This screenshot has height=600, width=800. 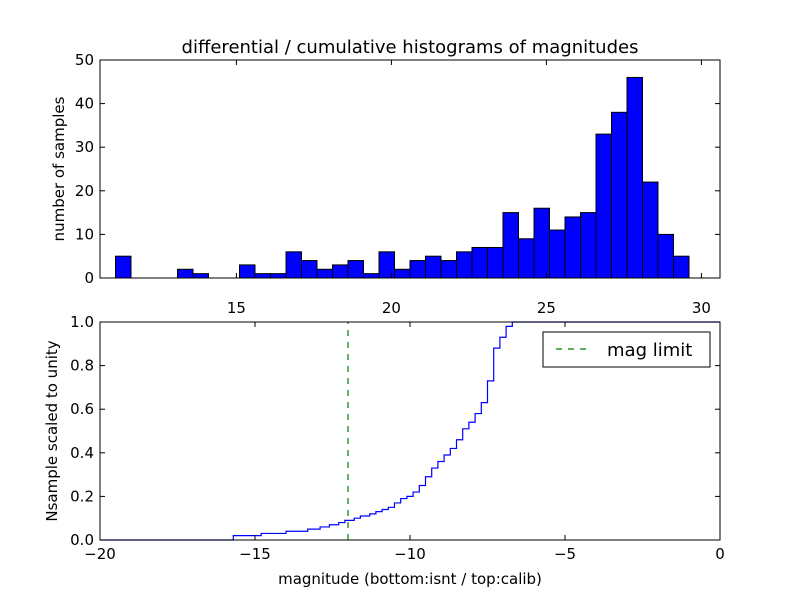 What do you see at coordinates (82, 322) in the screenshot?
I see `y-tick-label: 1.0` at bounding box center [82, 322].